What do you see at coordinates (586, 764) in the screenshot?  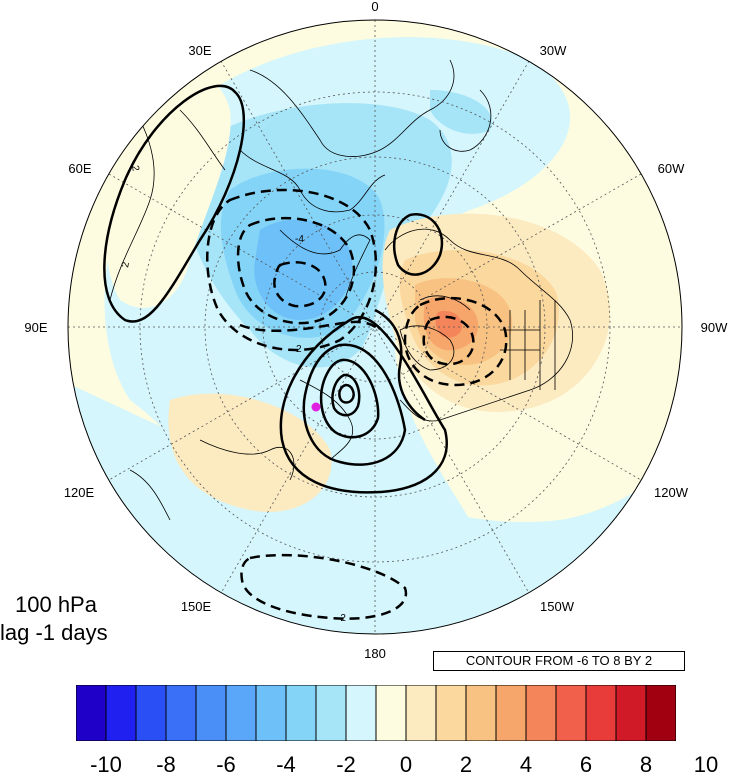 I see `colorbar-tick-label: 6` at bounding box center [586, 764].